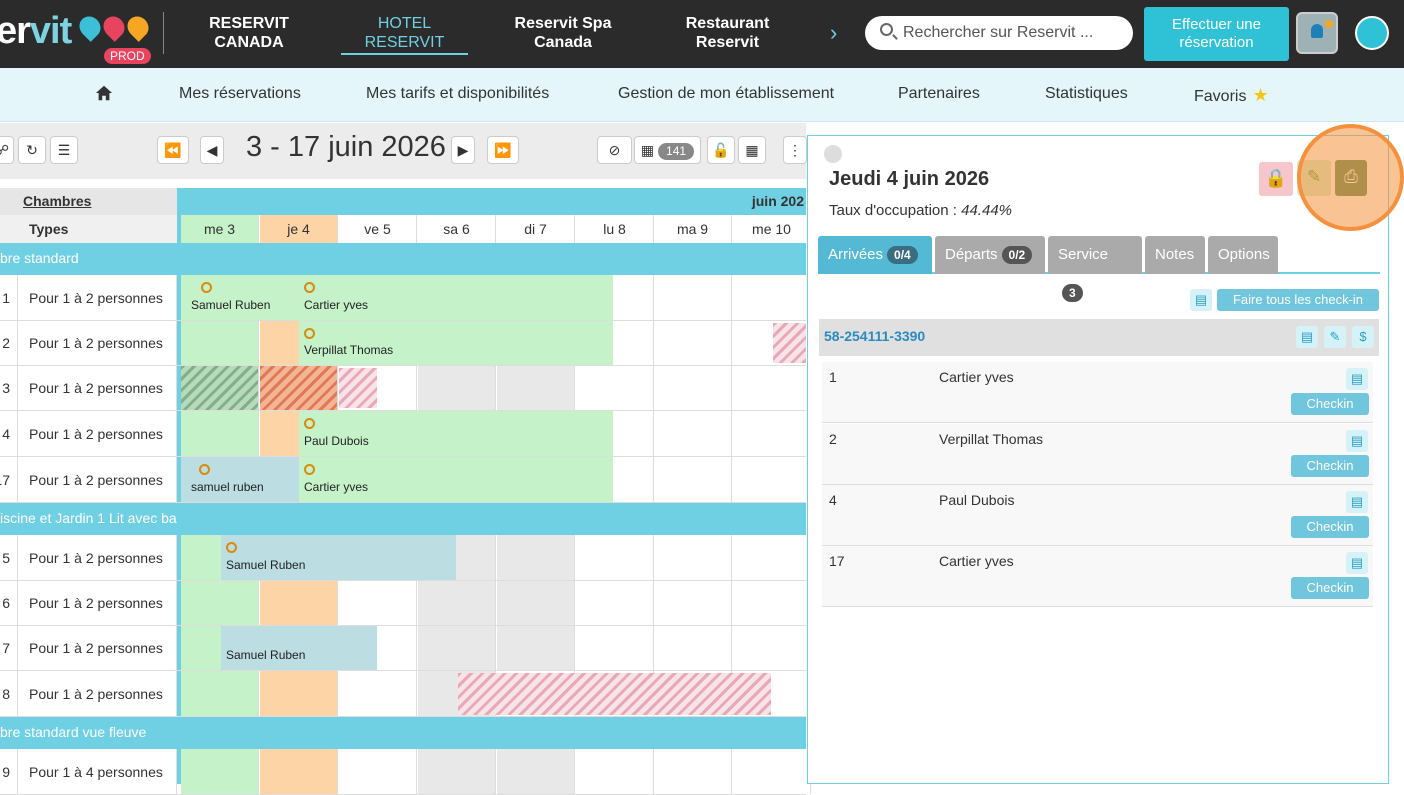 The height and width of the screenshot is (795, 1404). Describe the element at coordinates (667, 150) in the screenshot. I see `calendar-count-button: ▦ 141` at that location.